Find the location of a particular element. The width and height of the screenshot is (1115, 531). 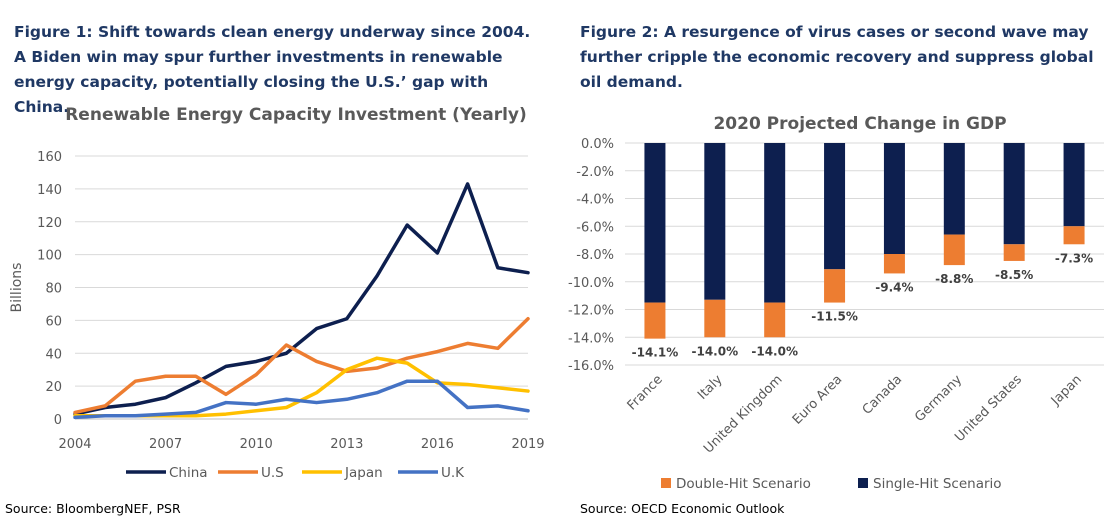

bar-chart-title: 2020 Projected Change in GDP is located at coordinates (860, 124).